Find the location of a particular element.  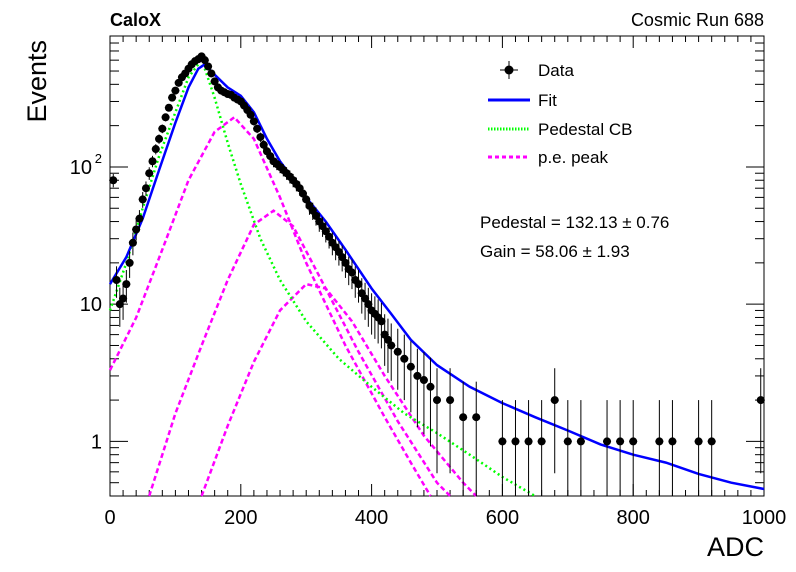

gain-result: Gain = 58.06 ± 1.93 is located at coordinates (555, 251).